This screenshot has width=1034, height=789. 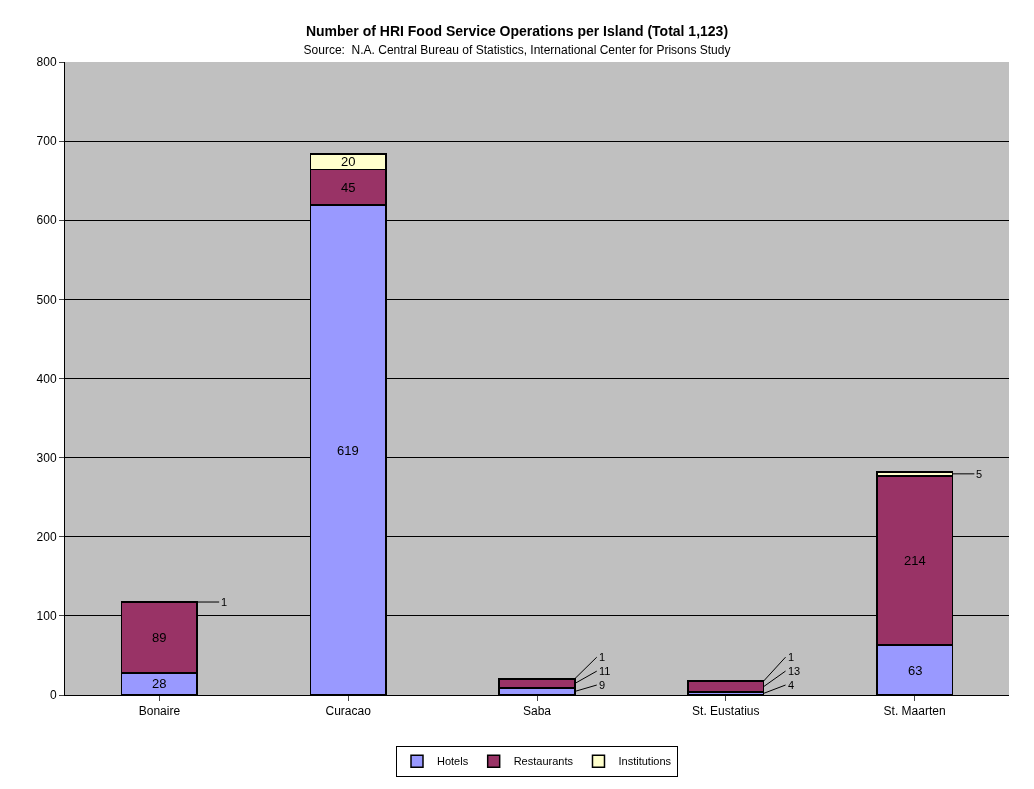 I want to click on y-tick-label: 400, so click(x=46, y=378).